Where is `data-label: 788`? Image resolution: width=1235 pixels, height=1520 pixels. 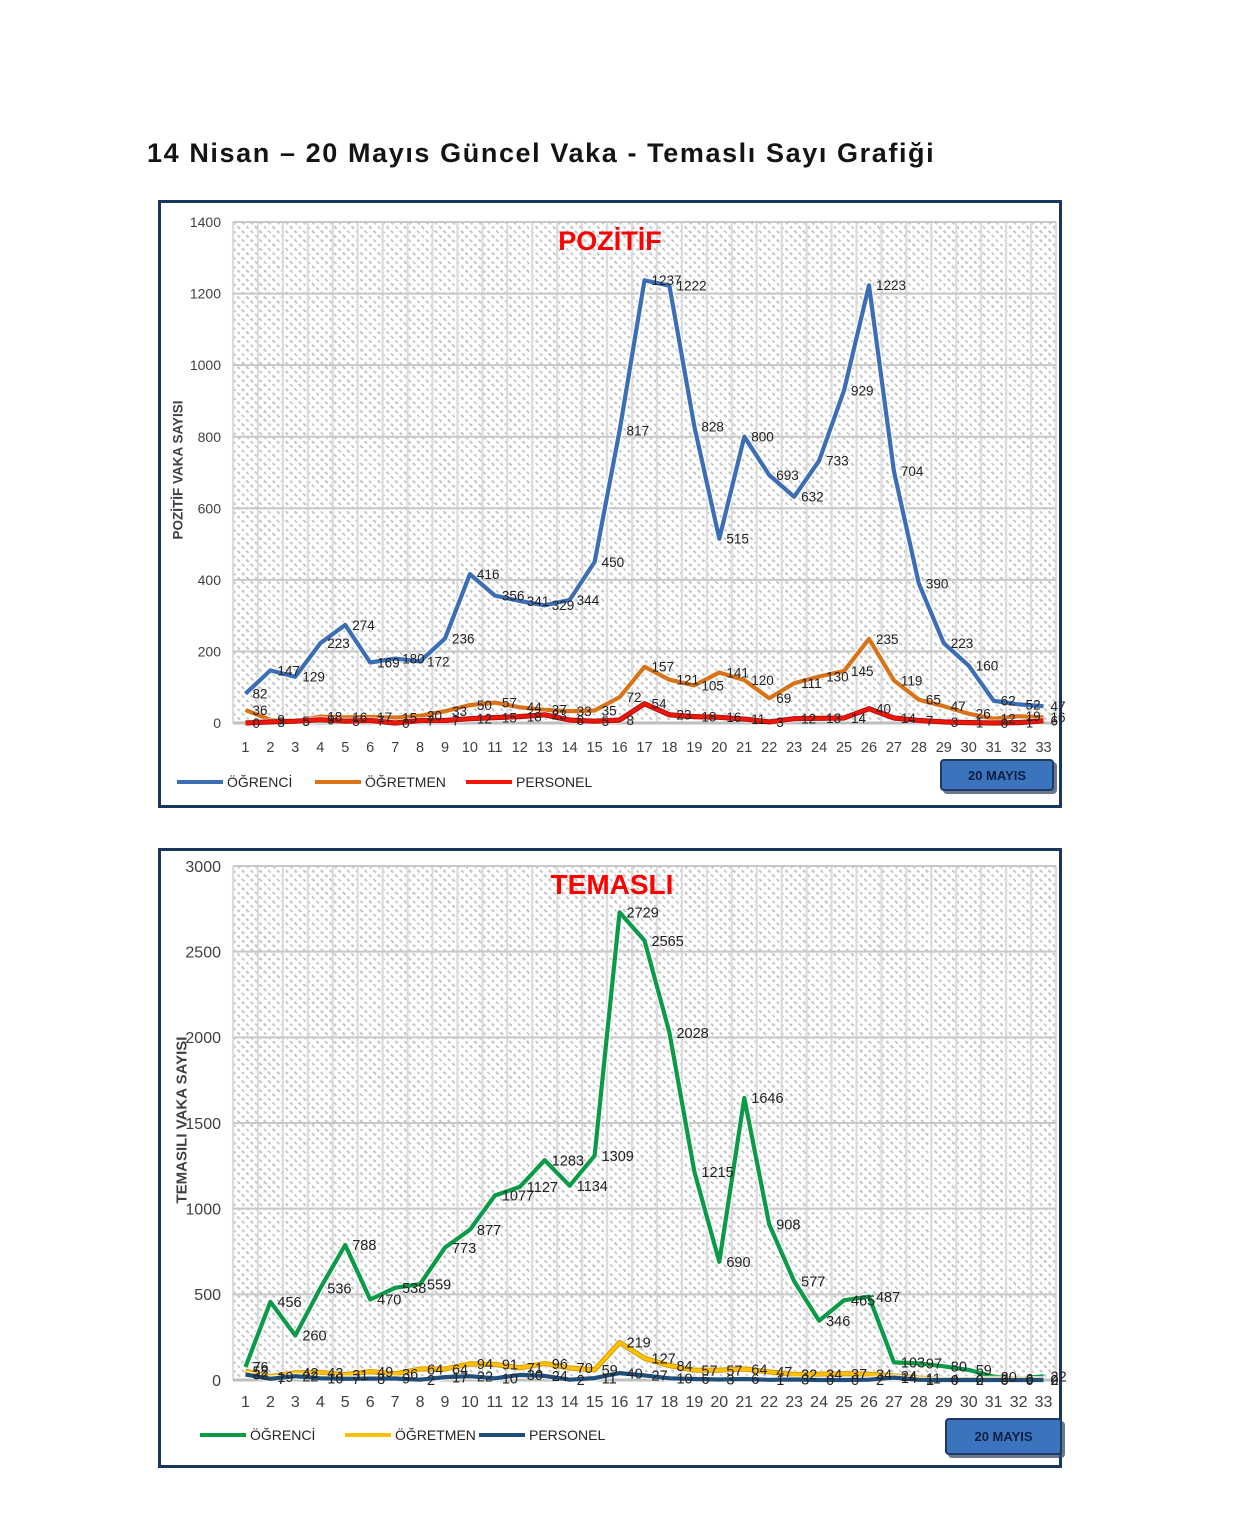
data-label: 788 is located at coordinates (364, 1246).